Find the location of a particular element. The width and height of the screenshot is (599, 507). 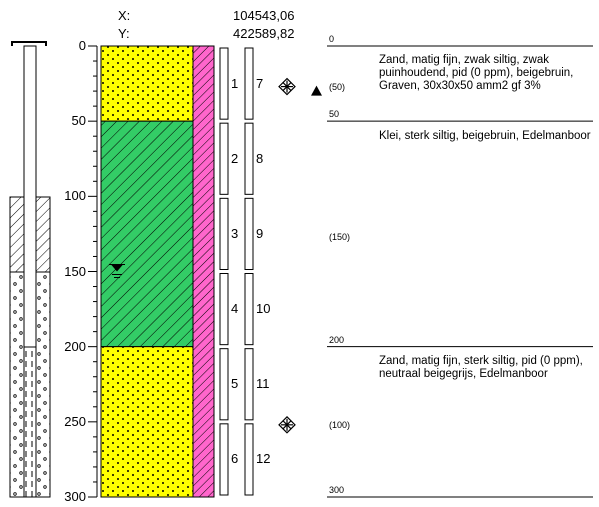

sample-label: 3 is located at coordinates (235, 233).